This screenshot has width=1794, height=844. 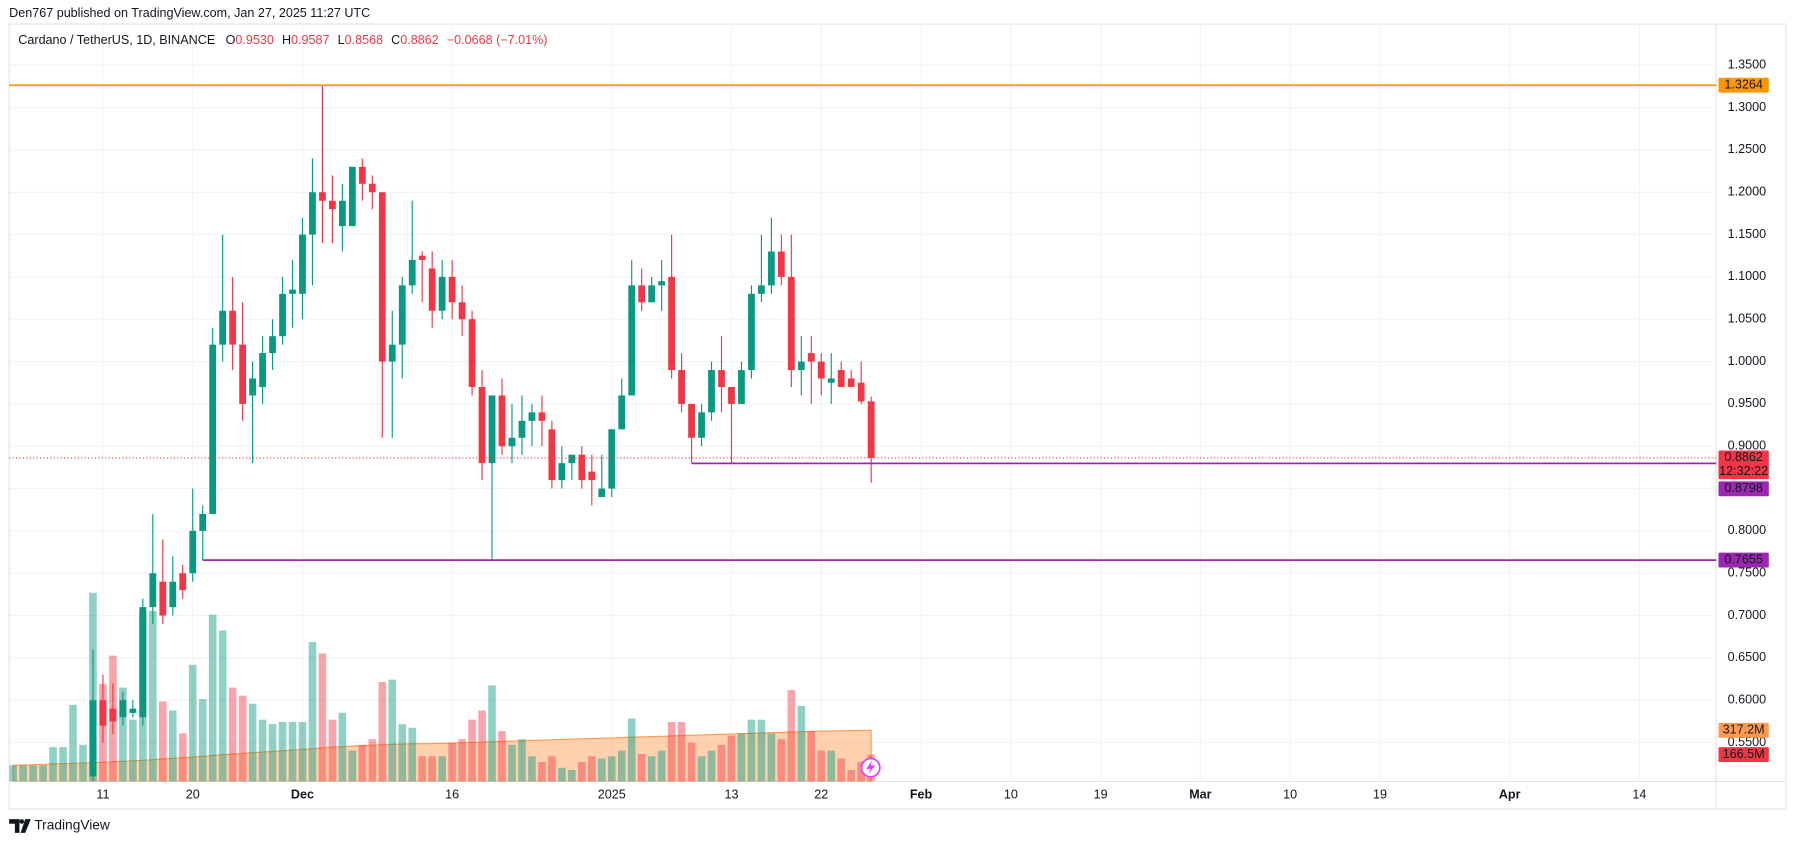 What do you see at coordinates (1743, 730) in the screenshot?
I see `volume-ma-tag` at bounding box center [1743, 730].